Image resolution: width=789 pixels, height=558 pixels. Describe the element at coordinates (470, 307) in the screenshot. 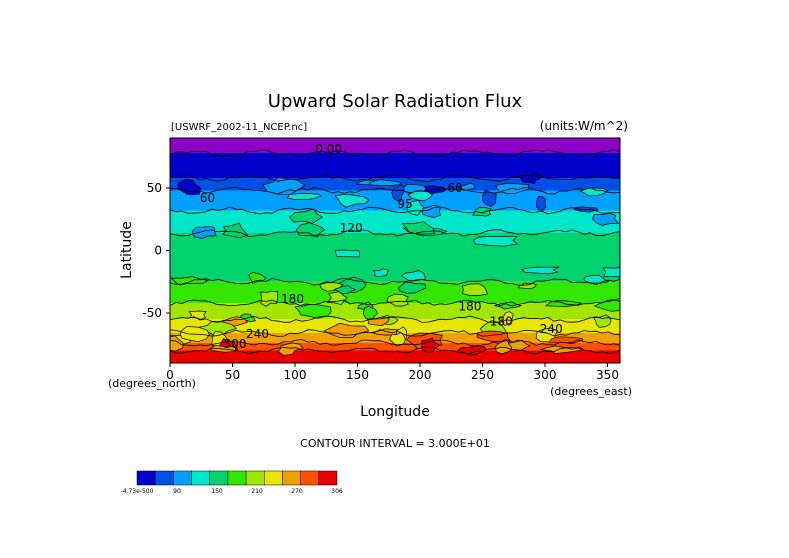

I see `contour-label-6: 180` at that location.